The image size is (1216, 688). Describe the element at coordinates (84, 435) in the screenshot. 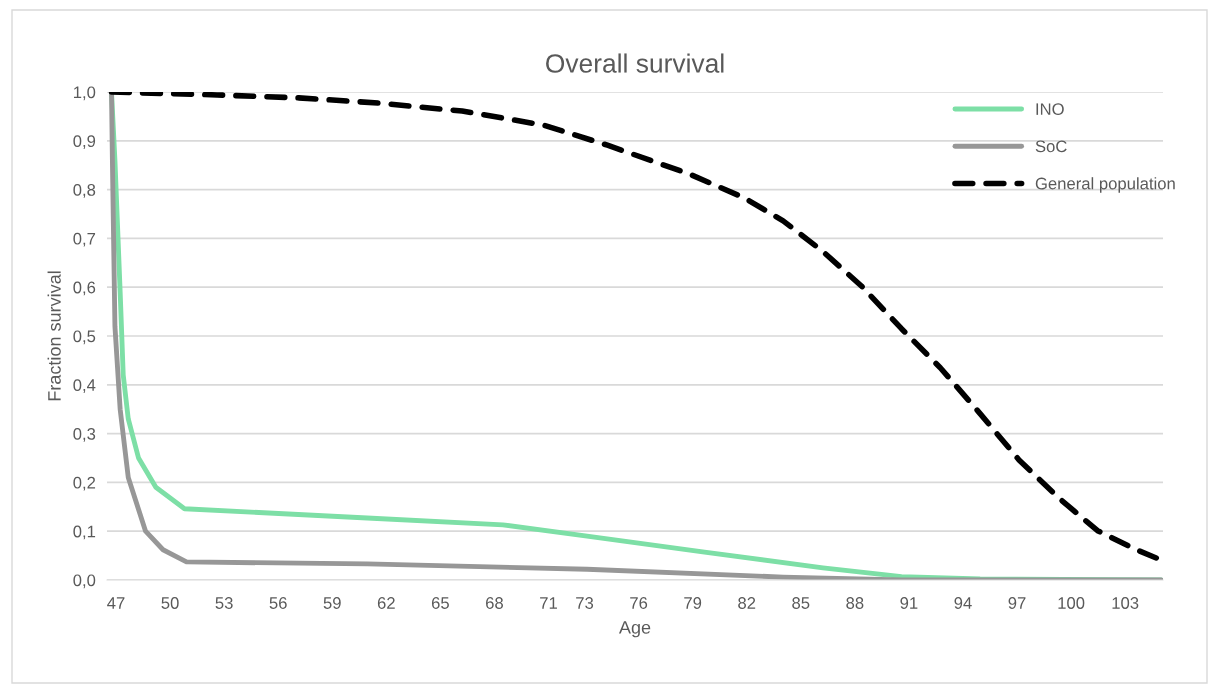

I see `y-tick-label: 0,3` at that location.